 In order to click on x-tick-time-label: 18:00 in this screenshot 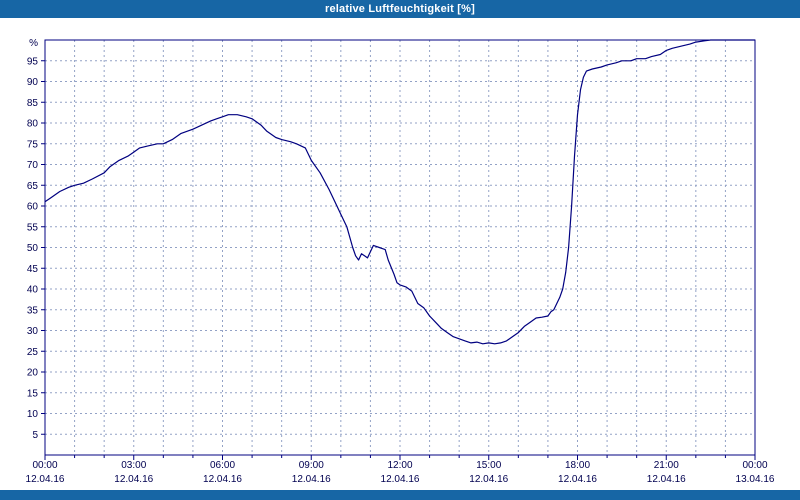, I will do `click(577, 465)`.